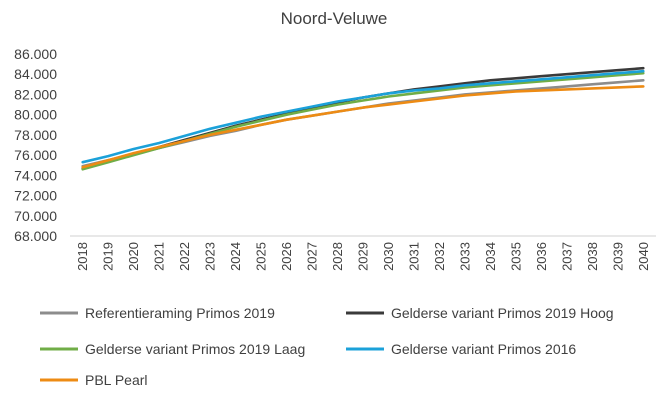 The height and width of the screenshot is (401, 669). What do you see at coordinates (35, 175) in the screenshot?
I see `y-tick-label: 74.000` at bounding box center [35, 175].